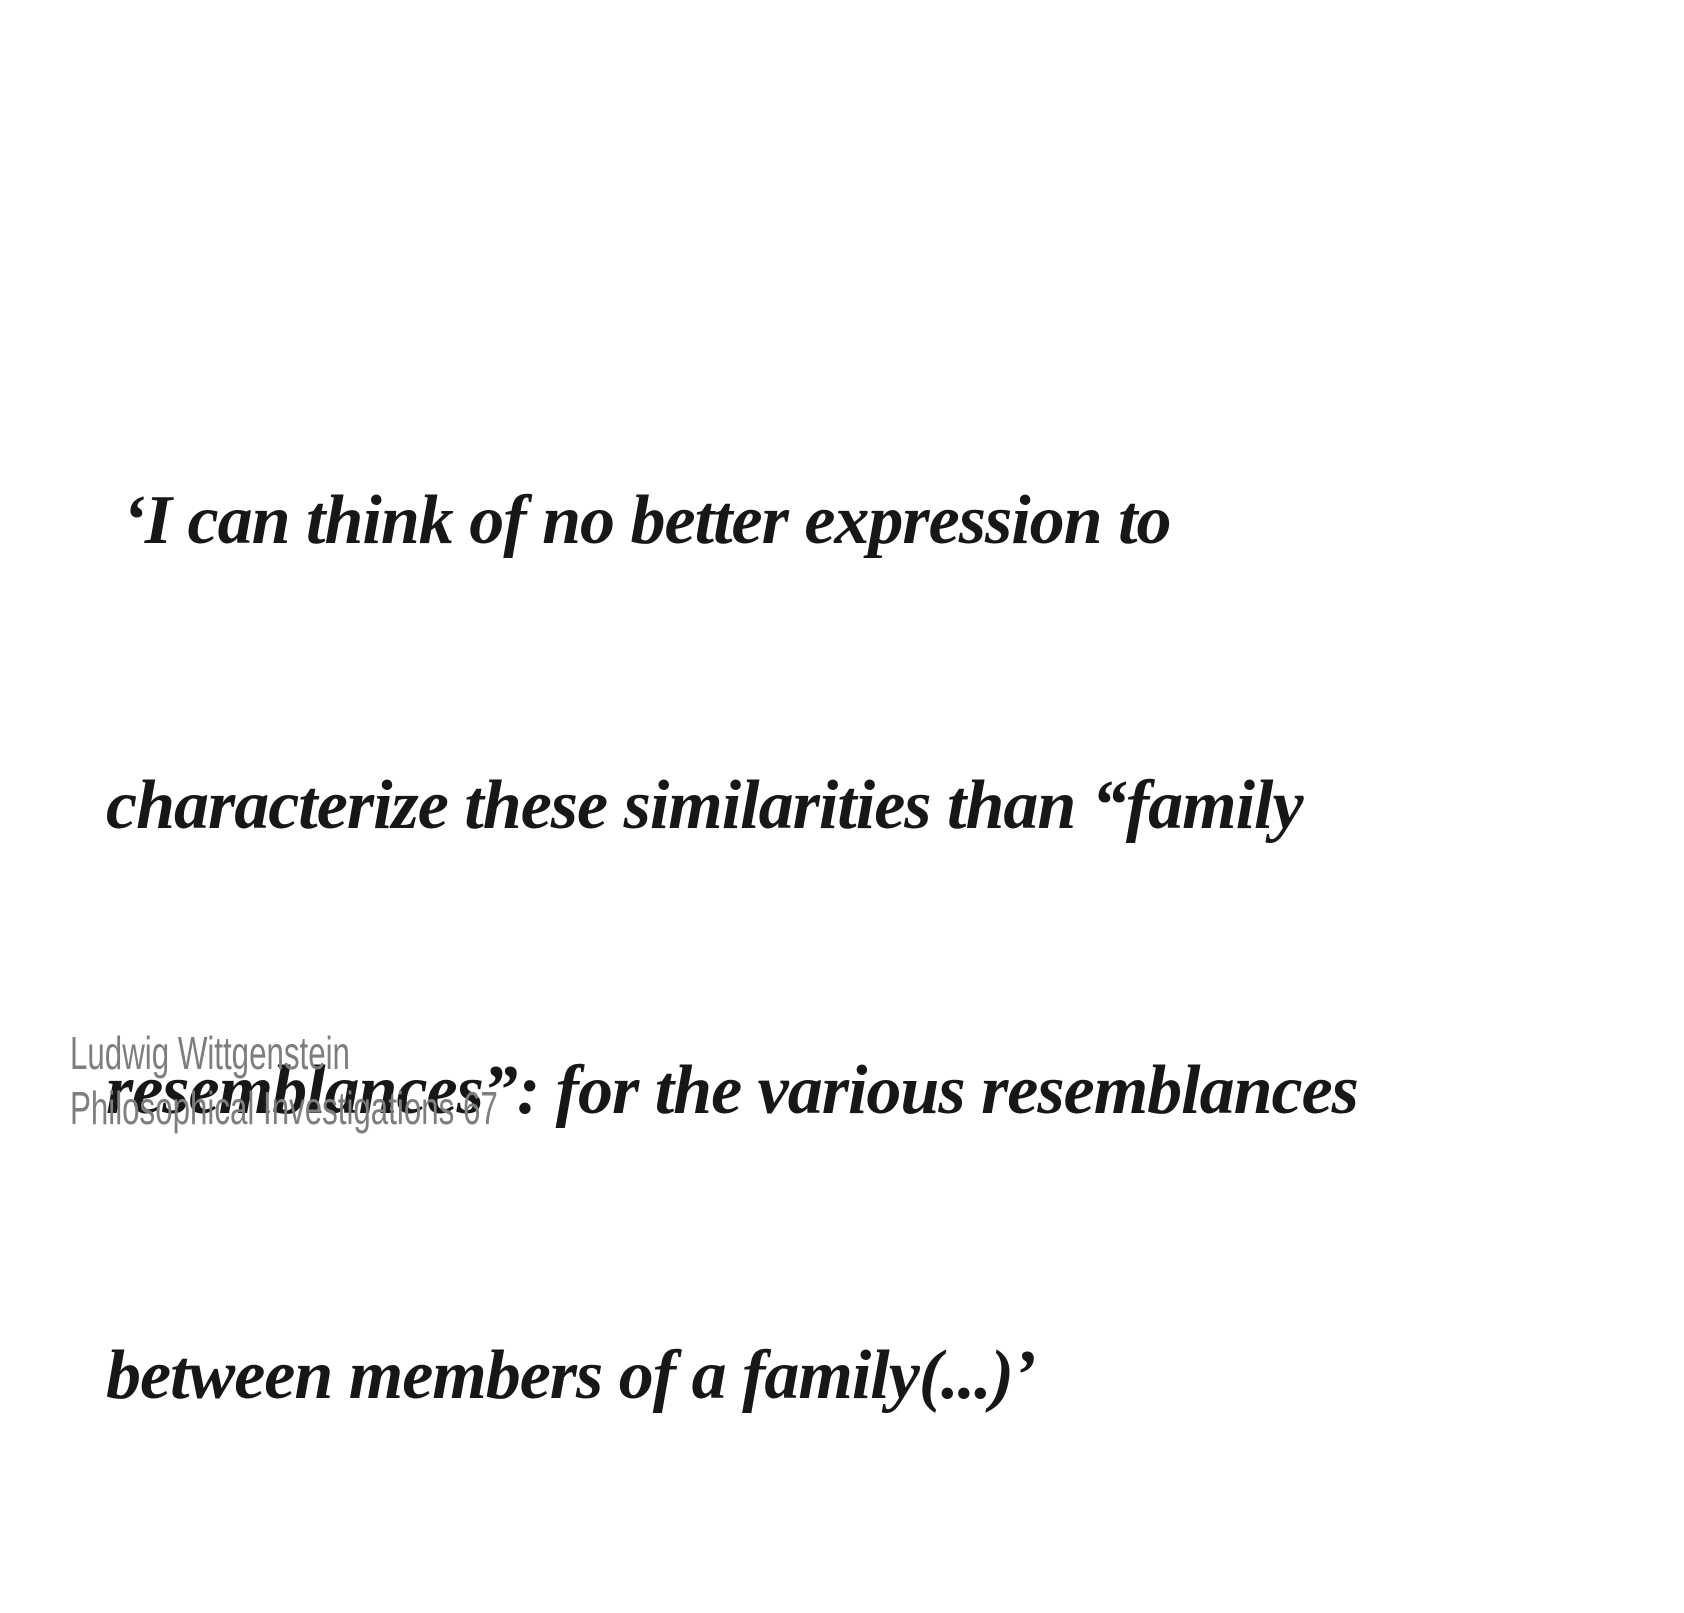 The width and height of the screenshot is (1684, 1613). I want to click on quote-line: ‘I can think of no better expression to, so click(639, 520).